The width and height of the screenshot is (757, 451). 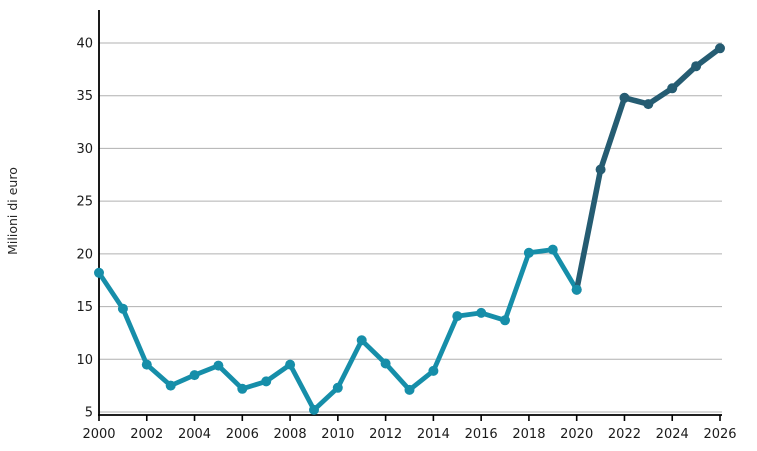 I want to click on x-tick-label: 2020, so click(x=576, y=434).